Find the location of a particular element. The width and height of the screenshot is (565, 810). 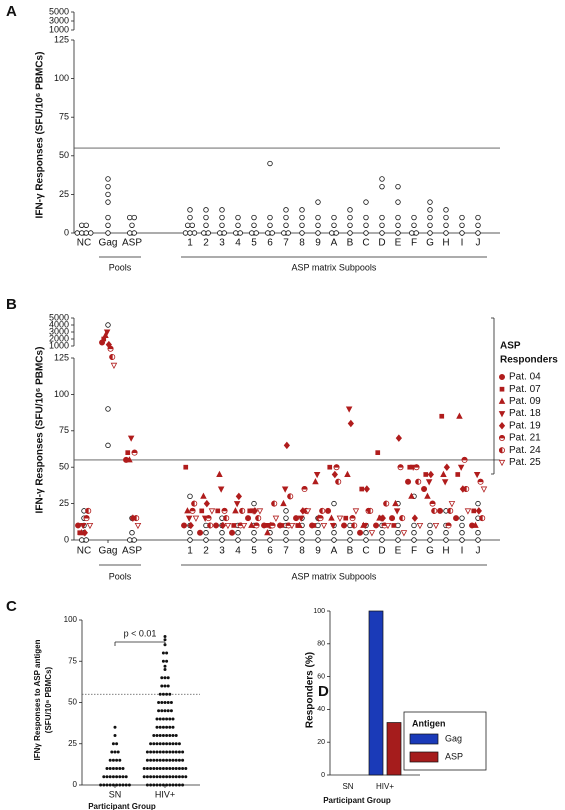

legend-entry: Pat. 07 is located at coordinates (525, 389).